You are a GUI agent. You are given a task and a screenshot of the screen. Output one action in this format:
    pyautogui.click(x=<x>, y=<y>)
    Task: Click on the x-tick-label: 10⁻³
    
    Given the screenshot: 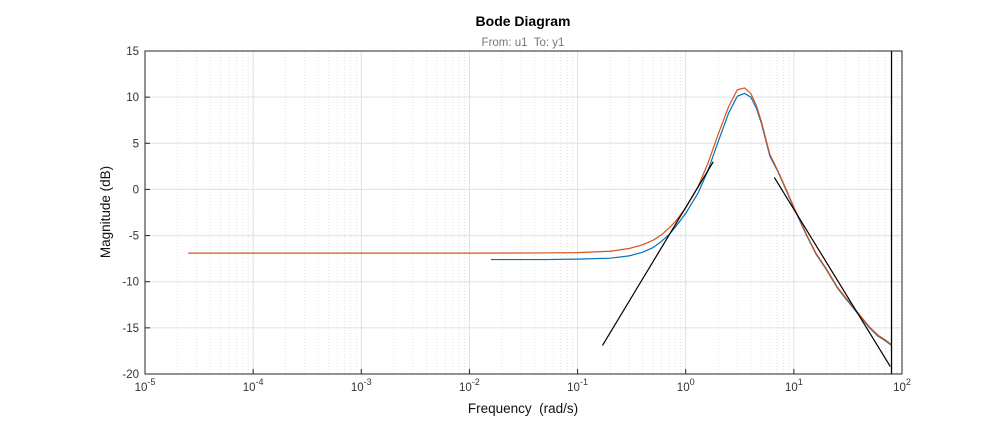 What is the action you would take?
    pyautogui.click(x=361, y=385)
    